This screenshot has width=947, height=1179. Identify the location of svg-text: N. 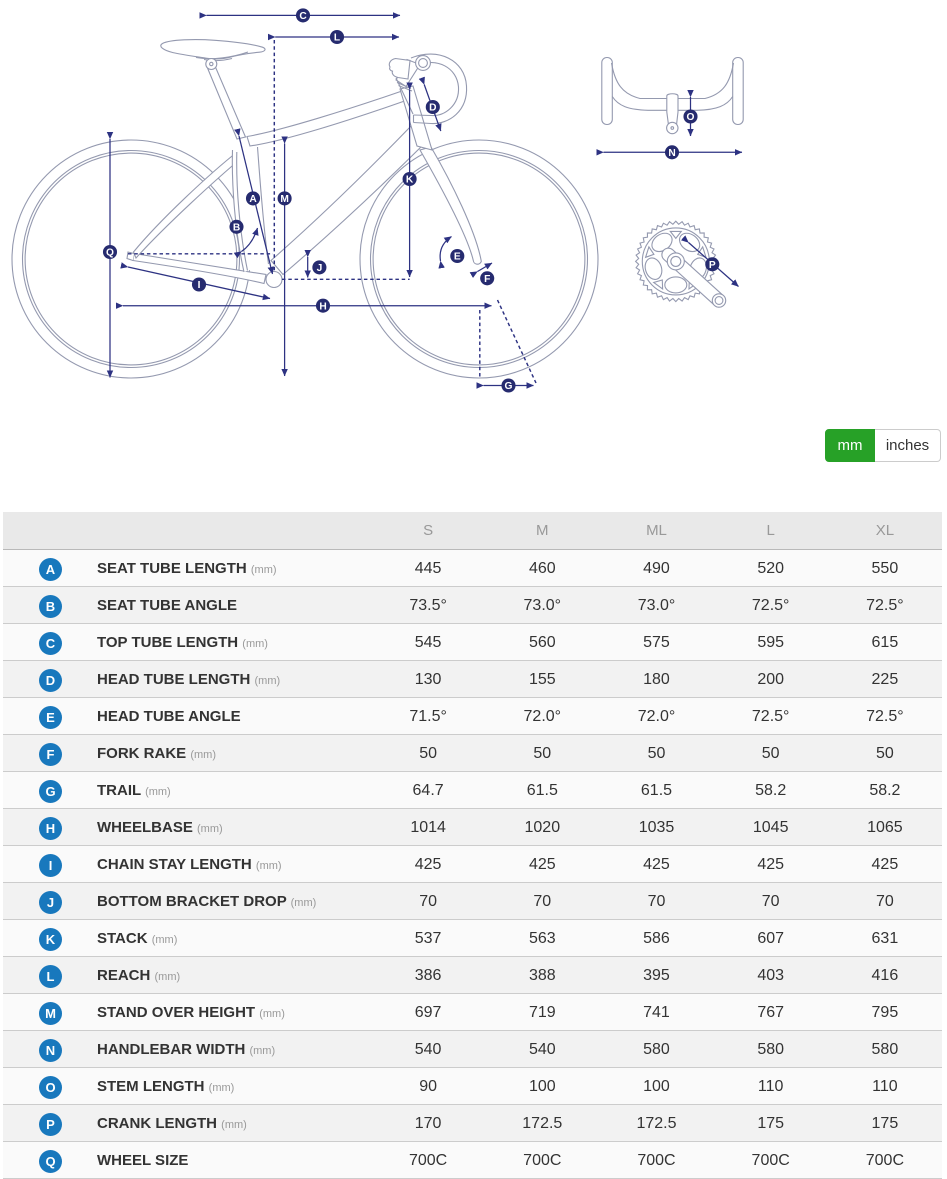
(671, 153).